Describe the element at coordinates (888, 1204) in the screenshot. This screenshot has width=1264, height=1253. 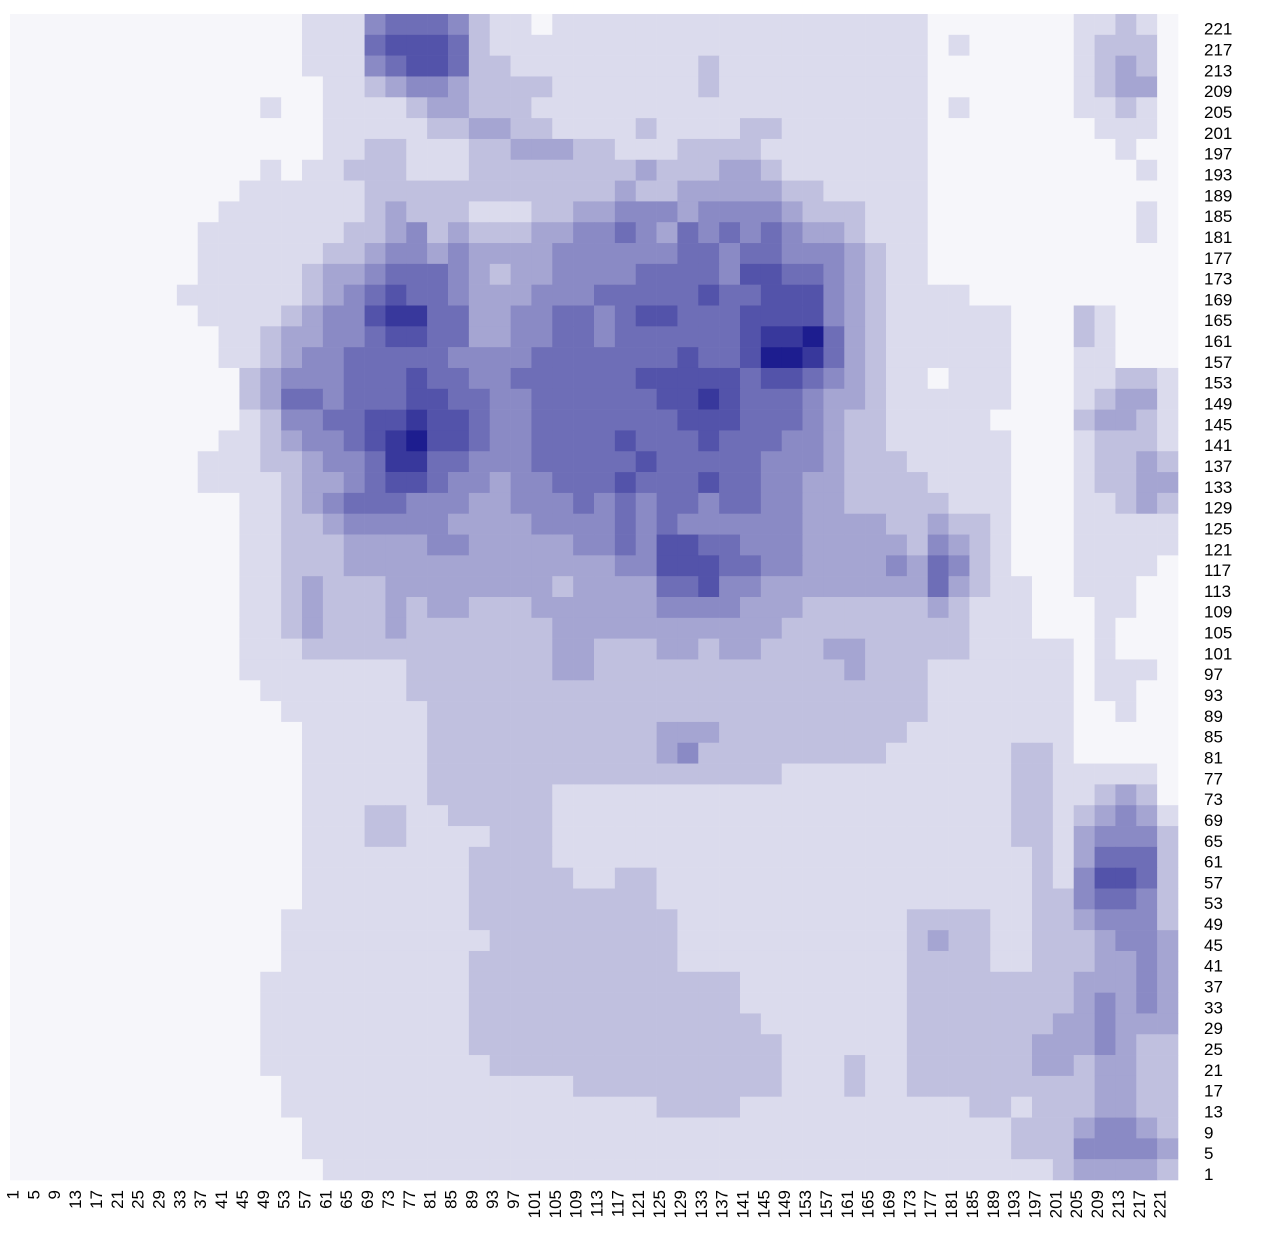
I see `x-tick-label: 169` at that location.